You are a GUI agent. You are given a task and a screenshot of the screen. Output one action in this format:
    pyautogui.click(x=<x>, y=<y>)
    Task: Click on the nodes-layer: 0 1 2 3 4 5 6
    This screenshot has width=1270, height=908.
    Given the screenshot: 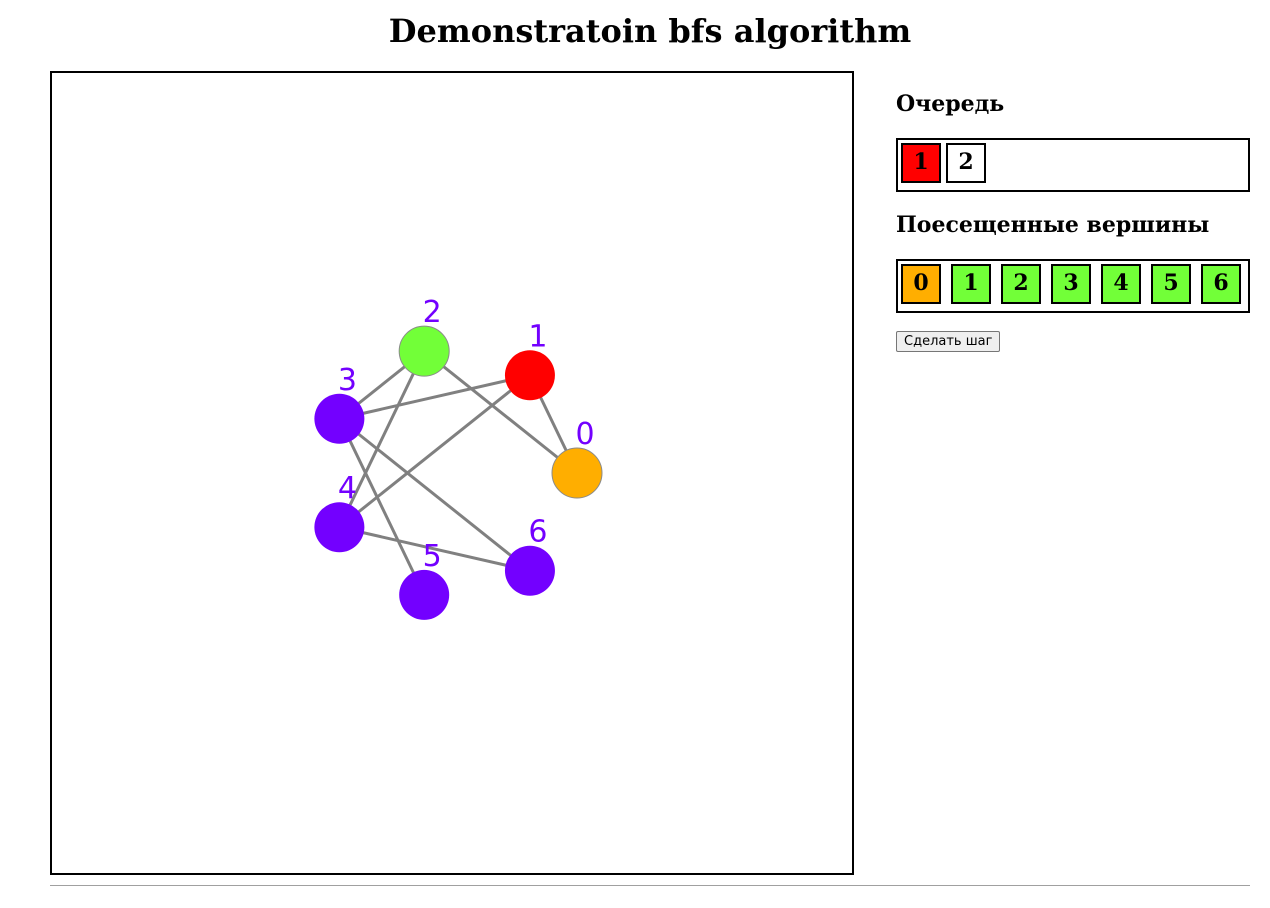 What is the action you would take?
    pyautogui.click(x=458, y=457)
    